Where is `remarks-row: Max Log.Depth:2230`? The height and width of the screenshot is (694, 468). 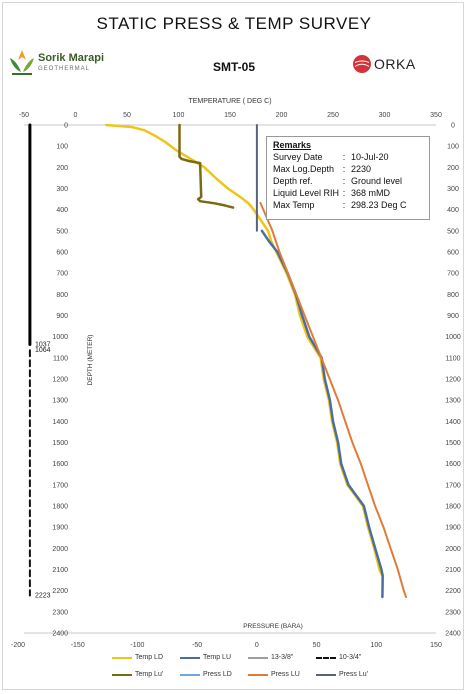
remarks-row: Max Log.Depth:2230 is located at coordinates (348, 169).